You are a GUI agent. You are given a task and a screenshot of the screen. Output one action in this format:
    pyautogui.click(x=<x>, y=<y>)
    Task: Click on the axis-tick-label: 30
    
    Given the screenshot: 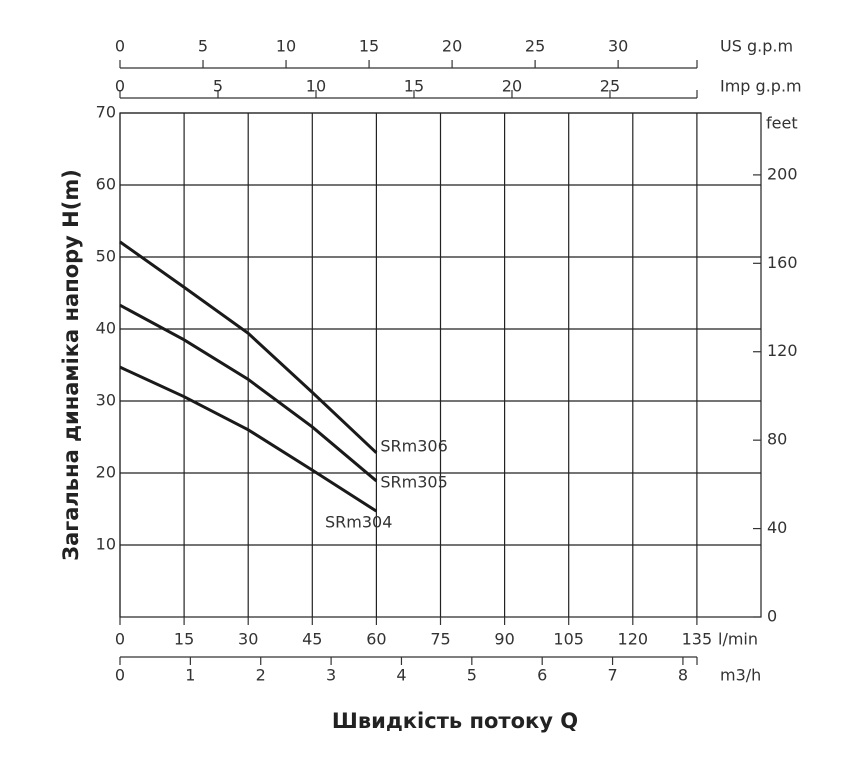 What is the action you would take?
    pyautogui.click(x=618, y=46)
    